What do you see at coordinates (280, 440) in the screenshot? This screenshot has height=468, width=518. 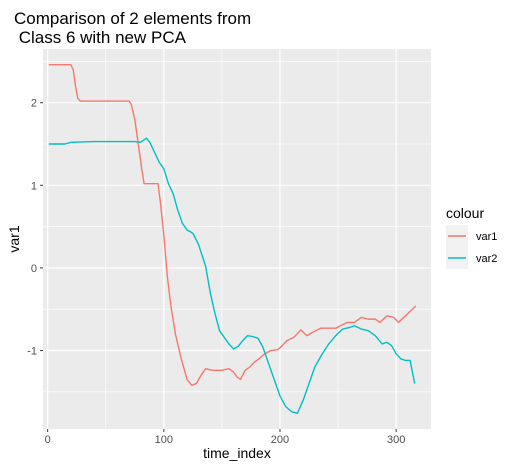 I see `x-tick-label: 200` at bounding box center [280, 440].